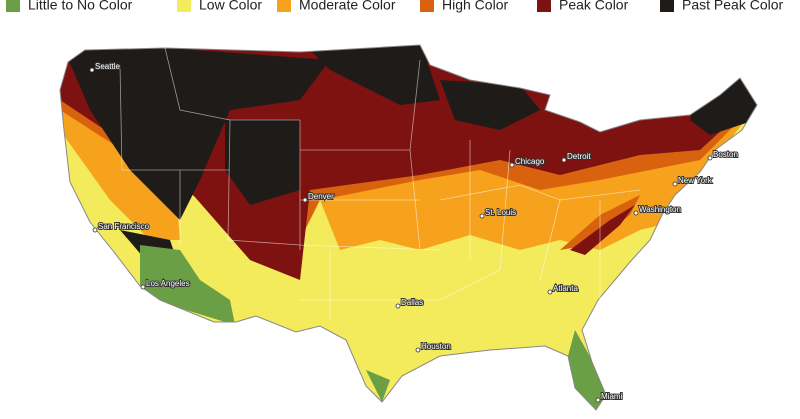  I want to click on legend-label: Moderate Color, so click(347, 6).